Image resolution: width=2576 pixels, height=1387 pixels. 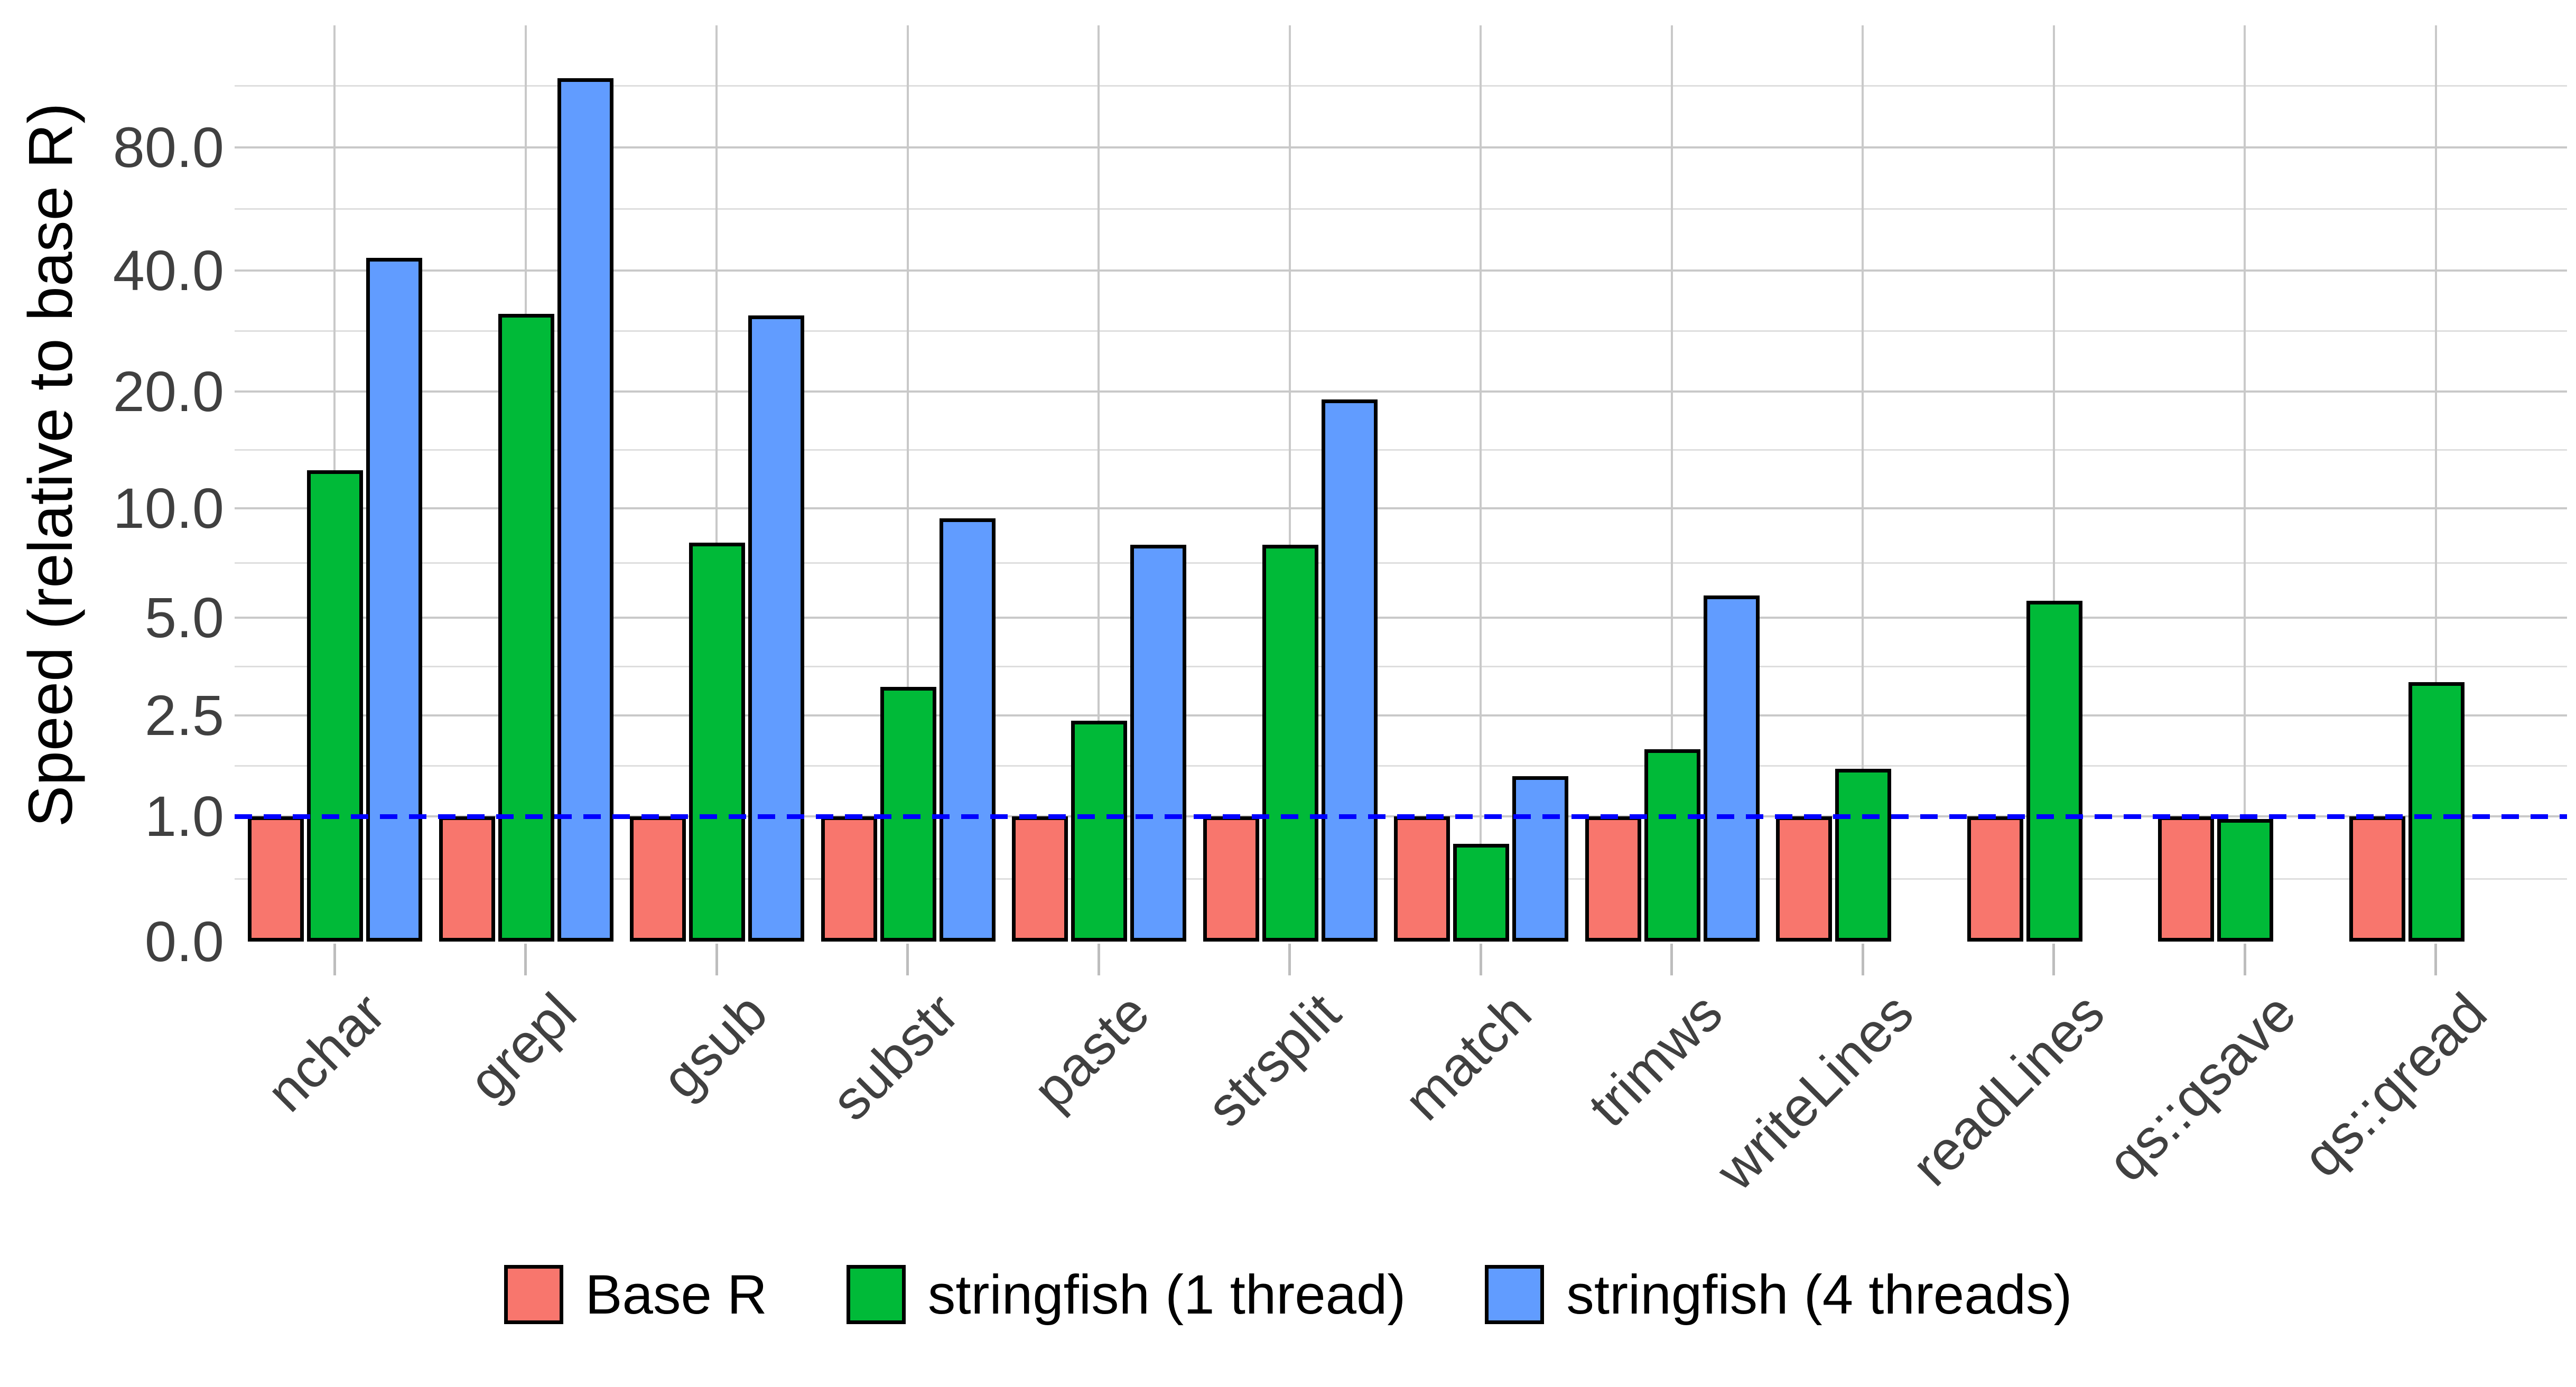 I want to click on legend-item: stringfish (4 threads), so click(x=1778, y=1294).